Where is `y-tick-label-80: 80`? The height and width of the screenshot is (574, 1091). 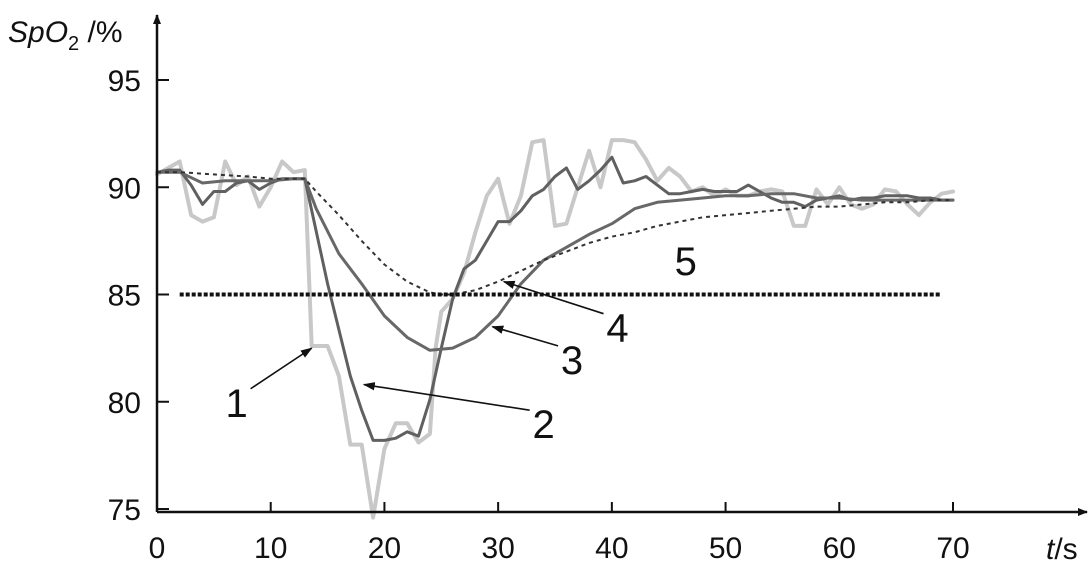 y-tick-label-80: 80 is located at coordinates (124, 403).